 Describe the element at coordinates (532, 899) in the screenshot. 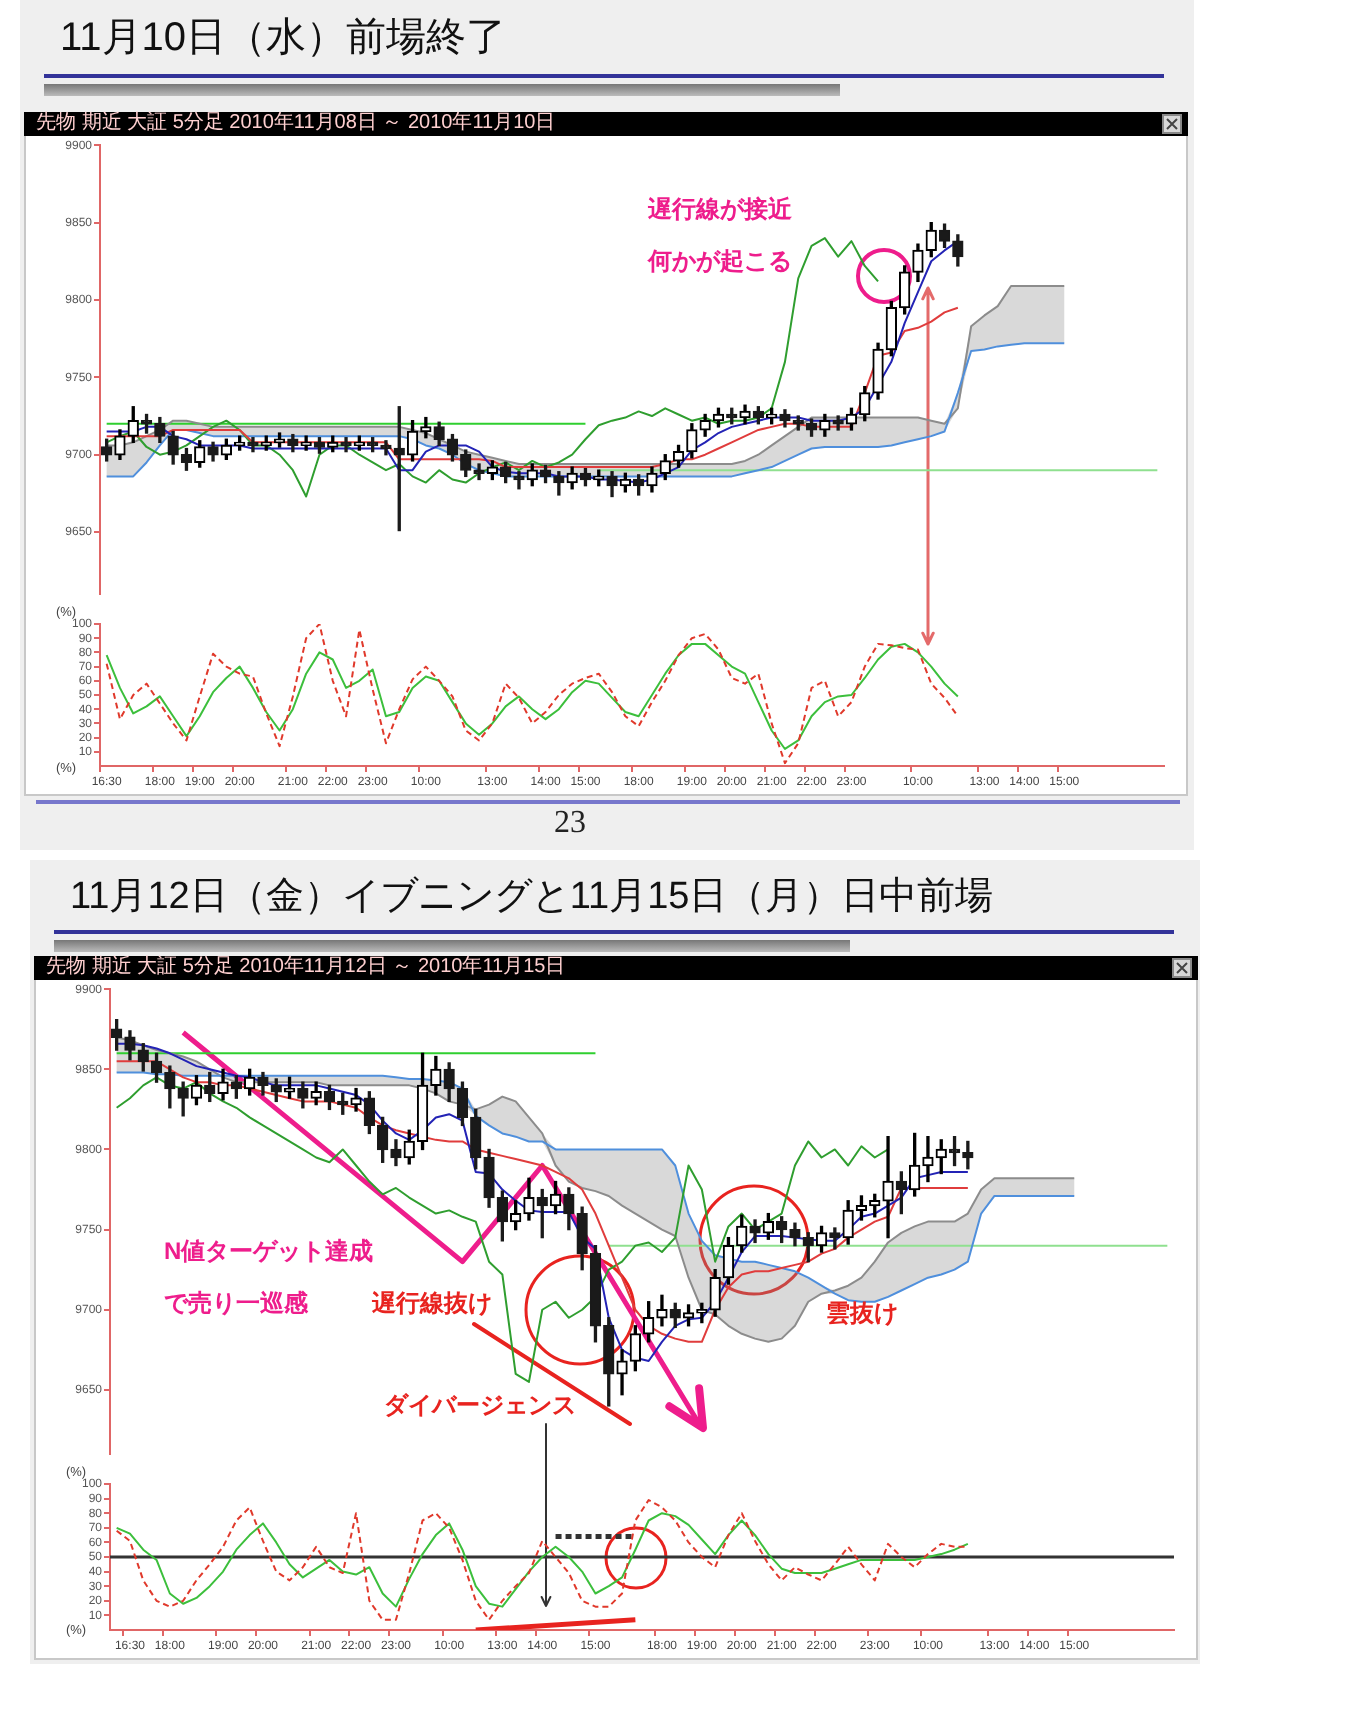

I see `chart-title: 11月12日（金）イブニングと11月15日（月）日中前場` at that location.